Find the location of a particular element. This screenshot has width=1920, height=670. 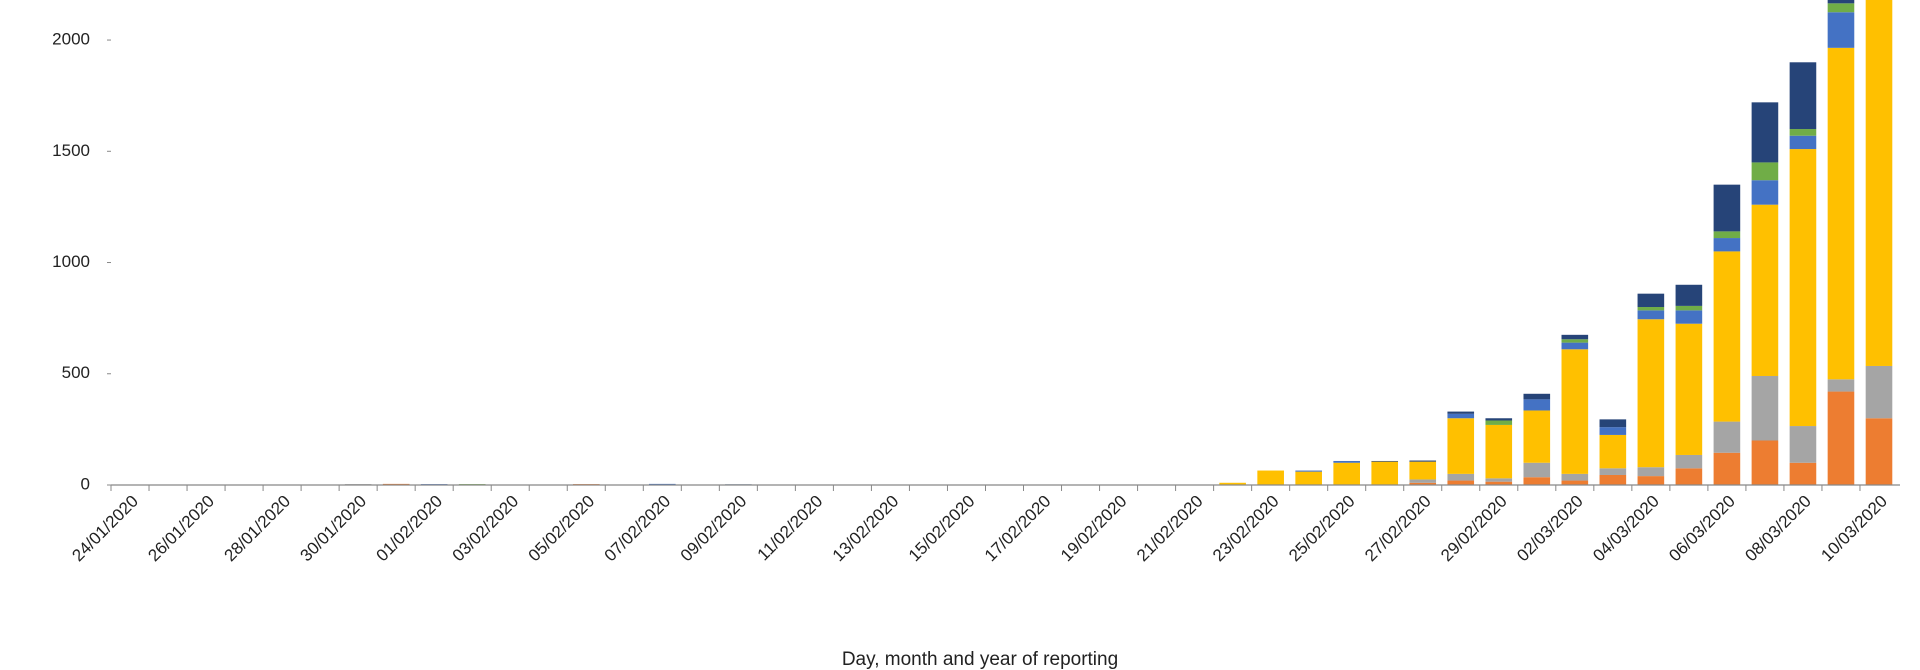

x-tick-label: 23/02/2020 is located at coordinates (1246, 529).